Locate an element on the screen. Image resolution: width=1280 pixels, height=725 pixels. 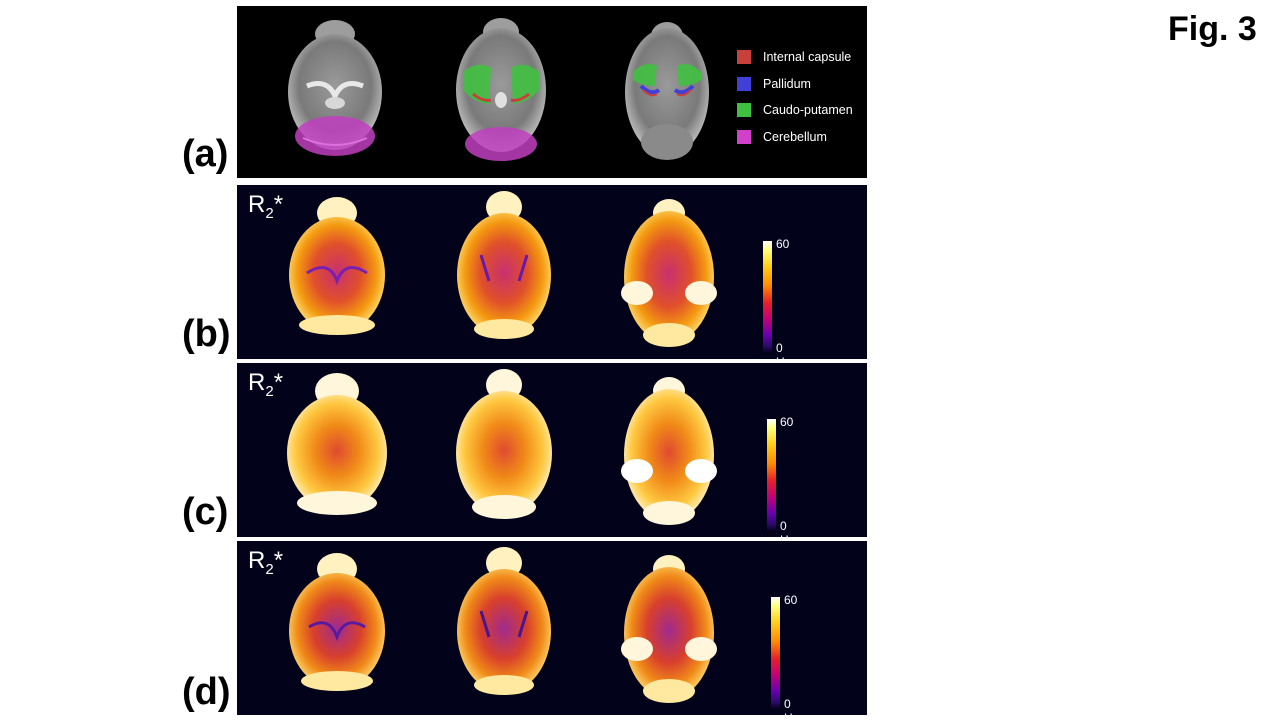
legend-label: Cerebellum is located at coordinates (795, 136).